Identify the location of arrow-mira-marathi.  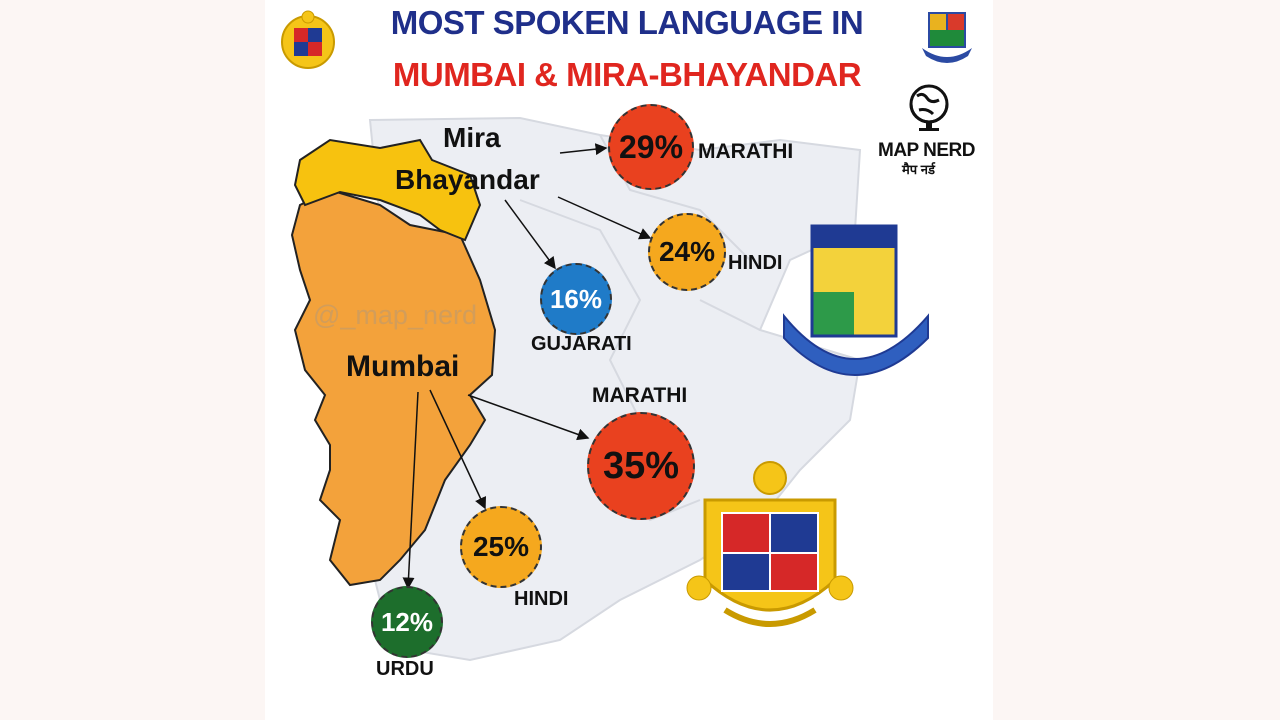
(583, 149).